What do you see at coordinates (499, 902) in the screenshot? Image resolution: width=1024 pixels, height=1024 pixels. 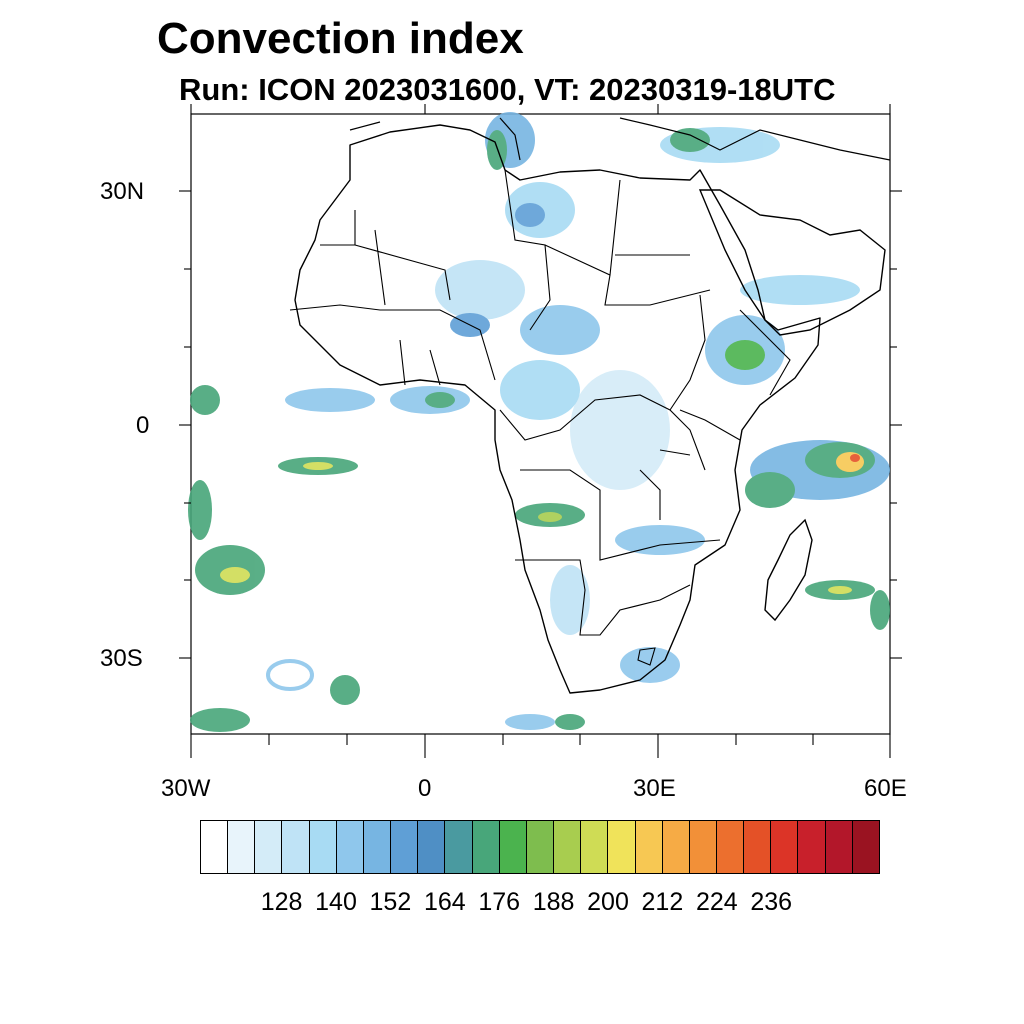 I see `colorbar-tick-label: 176` at bounding box center [499, 902].